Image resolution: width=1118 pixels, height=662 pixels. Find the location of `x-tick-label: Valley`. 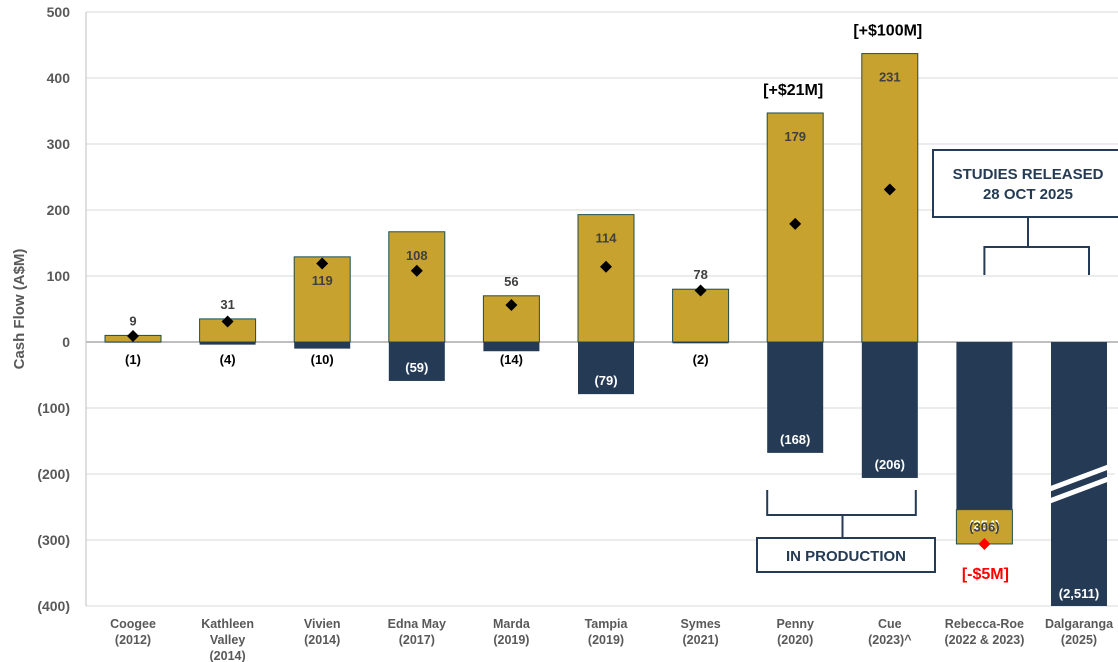

x-tick-label: Valley is located at coordinates (227, 640).